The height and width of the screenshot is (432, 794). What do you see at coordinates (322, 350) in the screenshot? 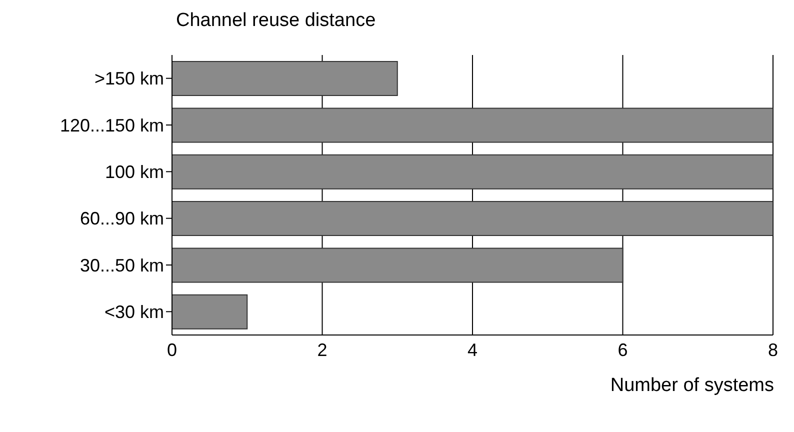
I see `x-tick-label: 2` at bounding box center [322, 350].